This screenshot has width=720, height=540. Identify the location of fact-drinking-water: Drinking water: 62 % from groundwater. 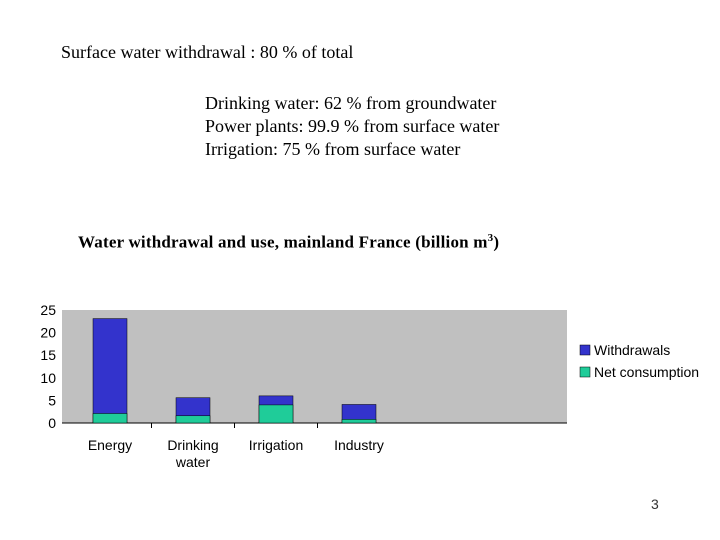
(351, 103).